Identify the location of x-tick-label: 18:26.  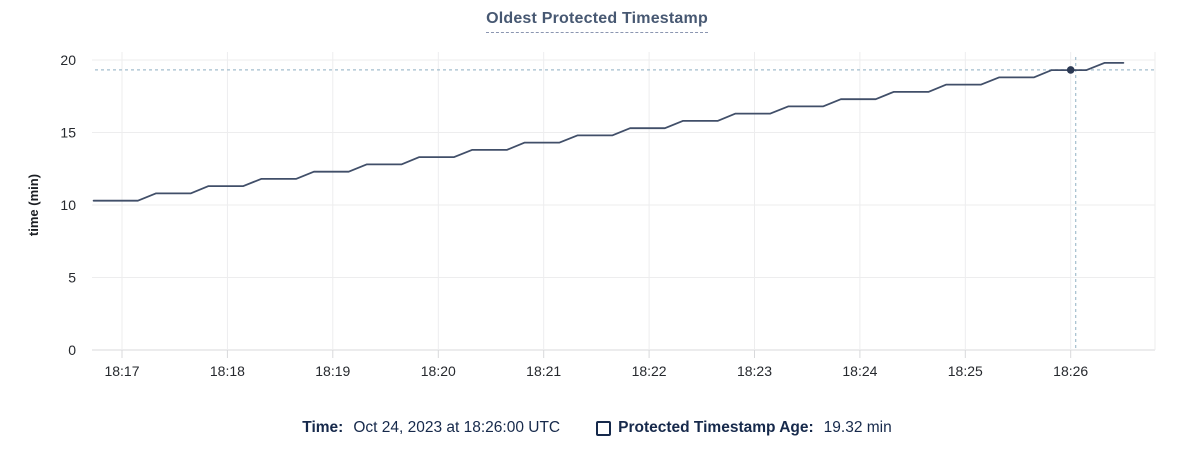
(1070, 371).